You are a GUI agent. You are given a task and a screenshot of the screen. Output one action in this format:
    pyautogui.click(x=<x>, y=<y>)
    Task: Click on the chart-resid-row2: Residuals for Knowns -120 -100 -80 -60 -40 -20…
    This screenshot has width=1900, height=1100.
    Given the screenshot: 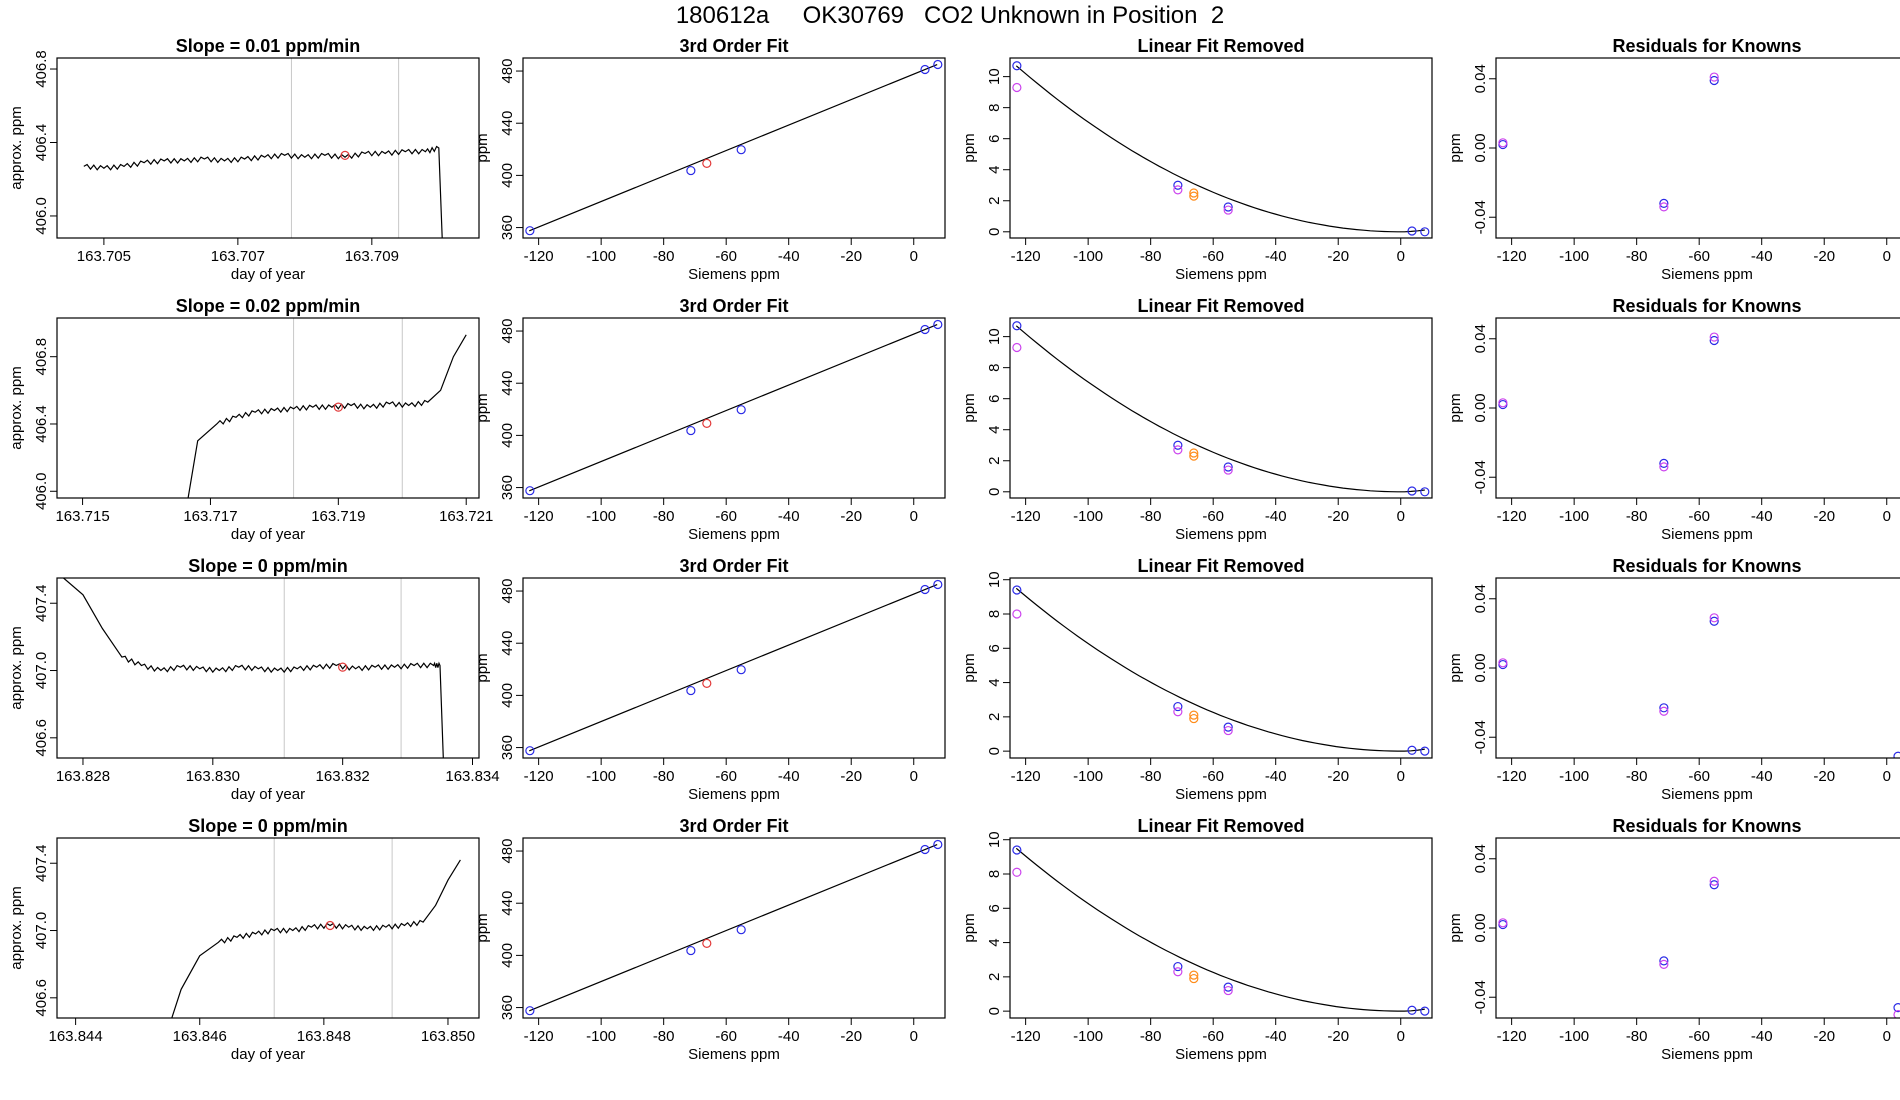 What is the action you would take?
    pyautogui.click(x=1673, y=419)
    